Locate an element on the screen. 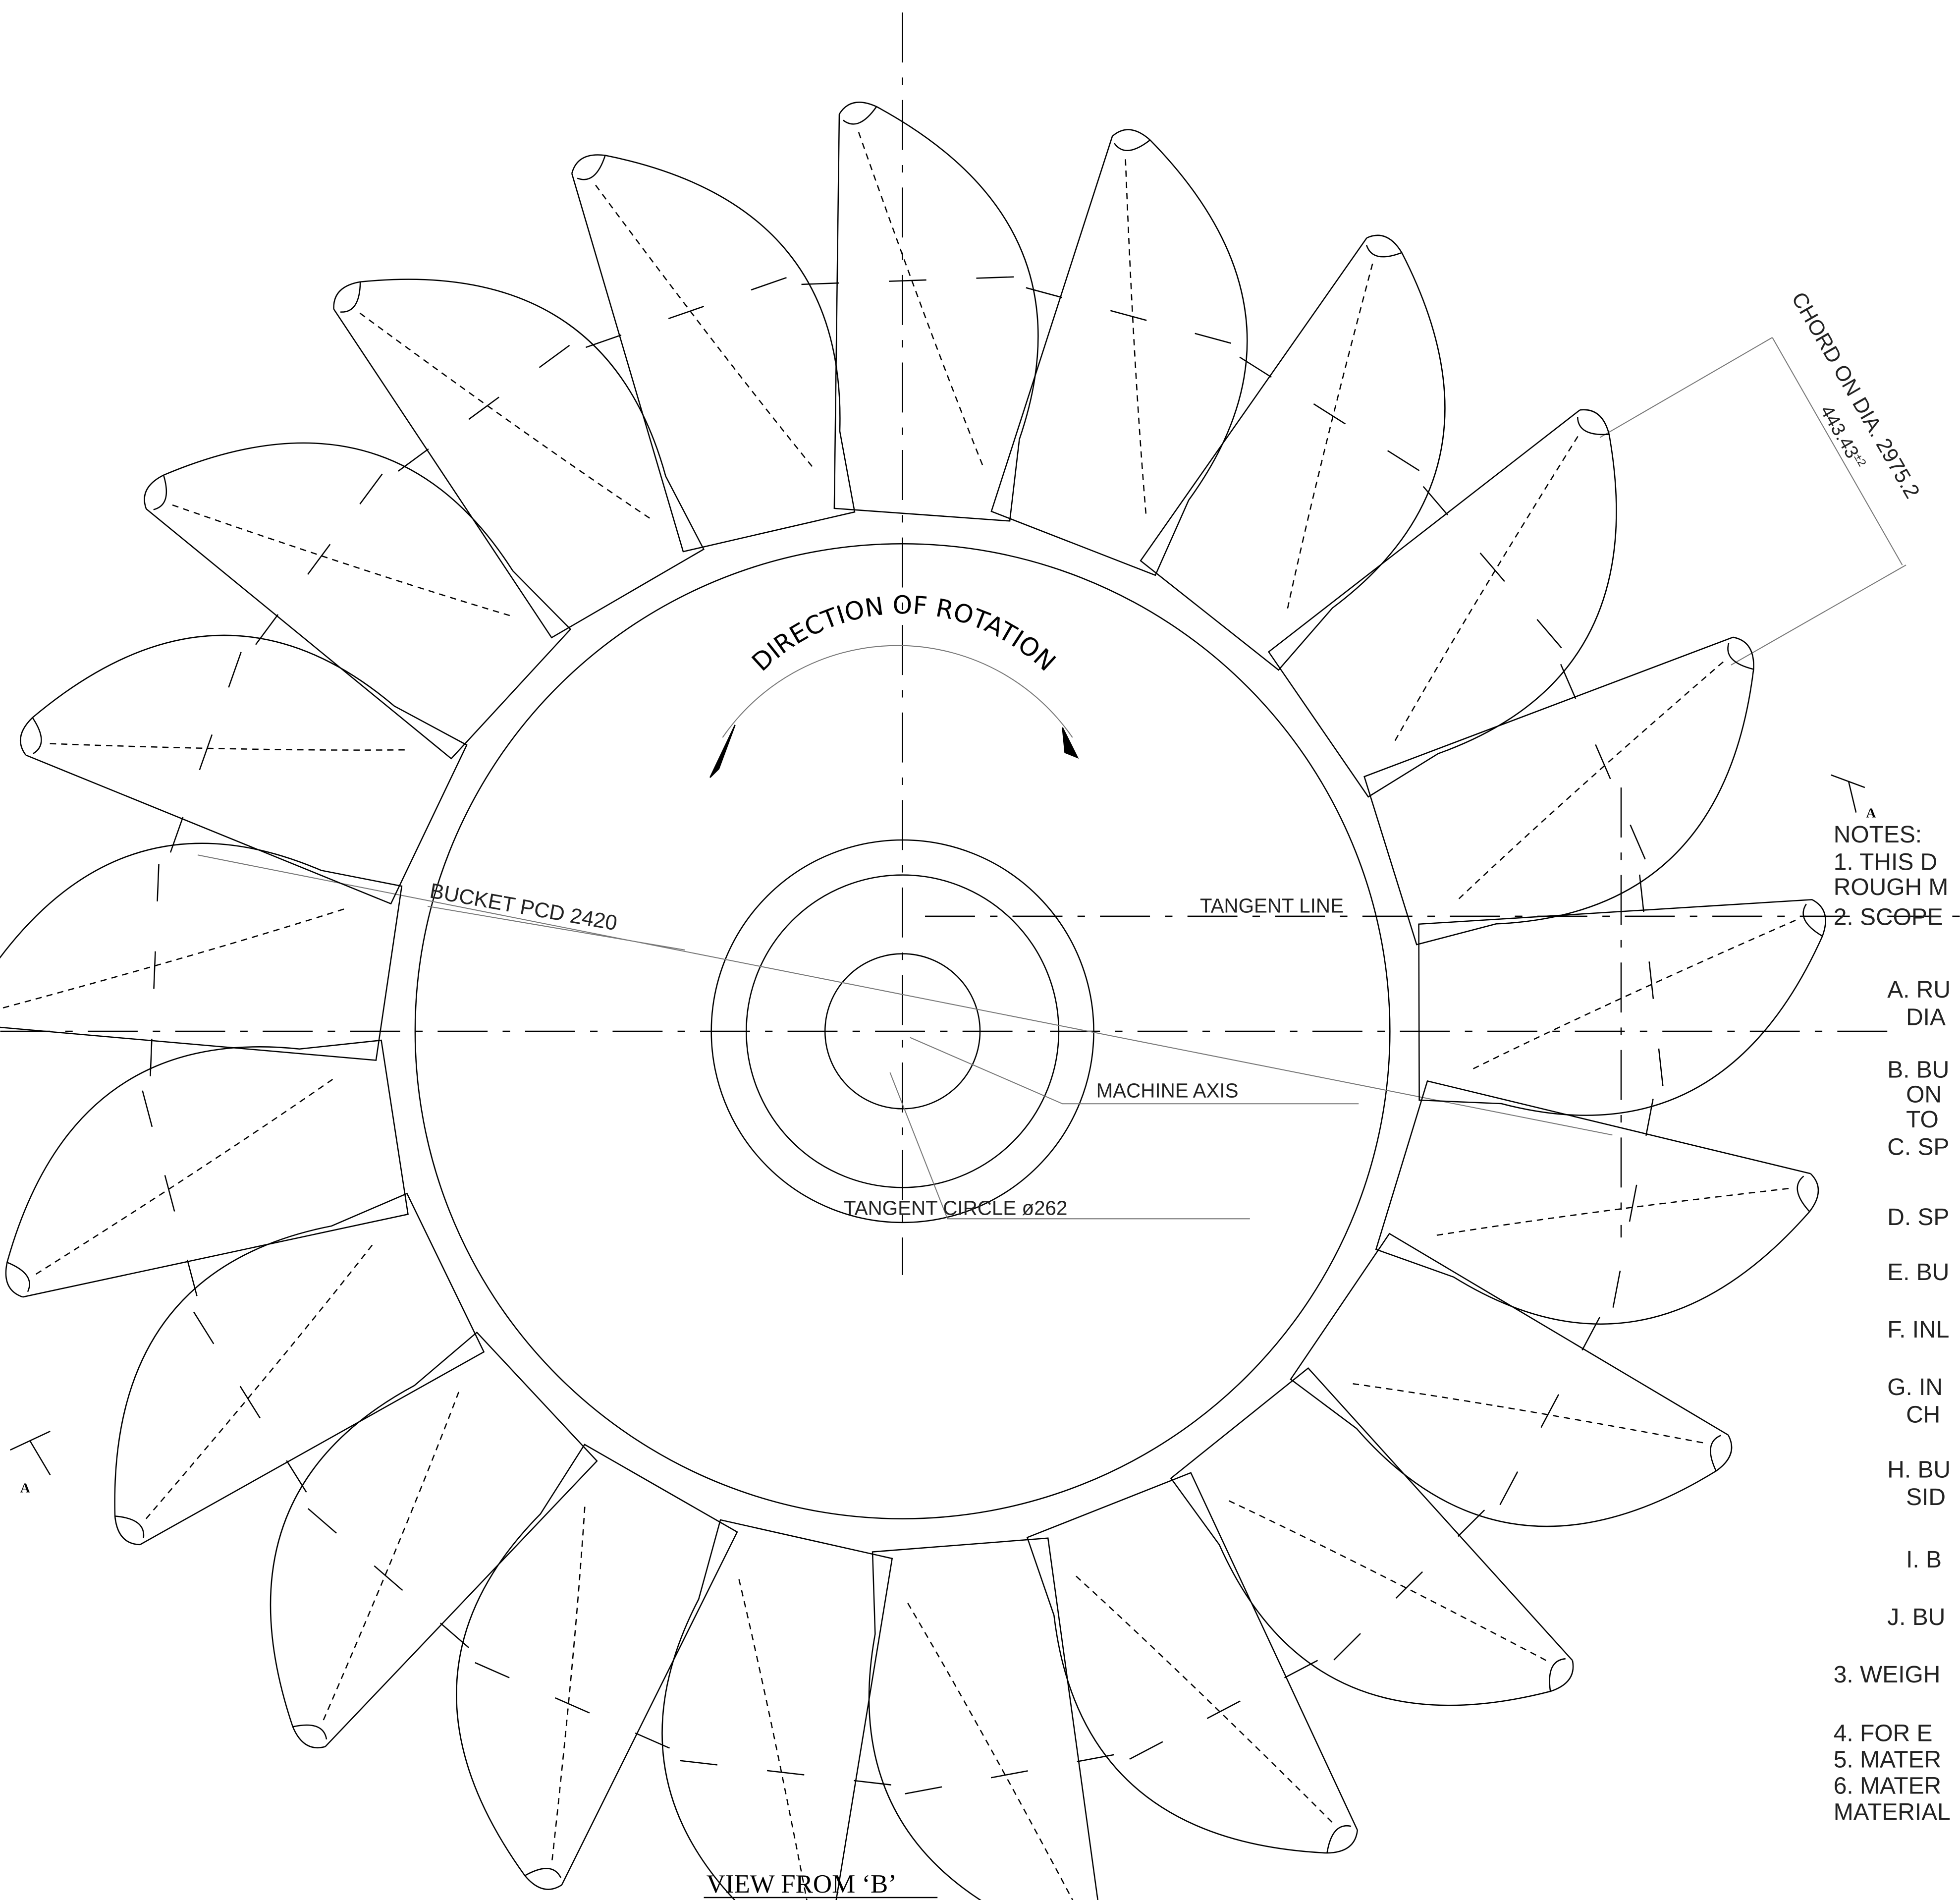  note-line: DIA is located at coordinates (1926, 1017).